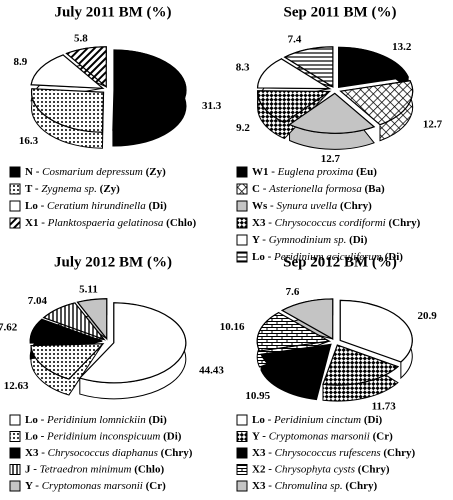 This screenshot has height=500, width=453. Describe the element at coordinates (81, 38) in the screenshot. I see `value-label: 5.8` at that location.